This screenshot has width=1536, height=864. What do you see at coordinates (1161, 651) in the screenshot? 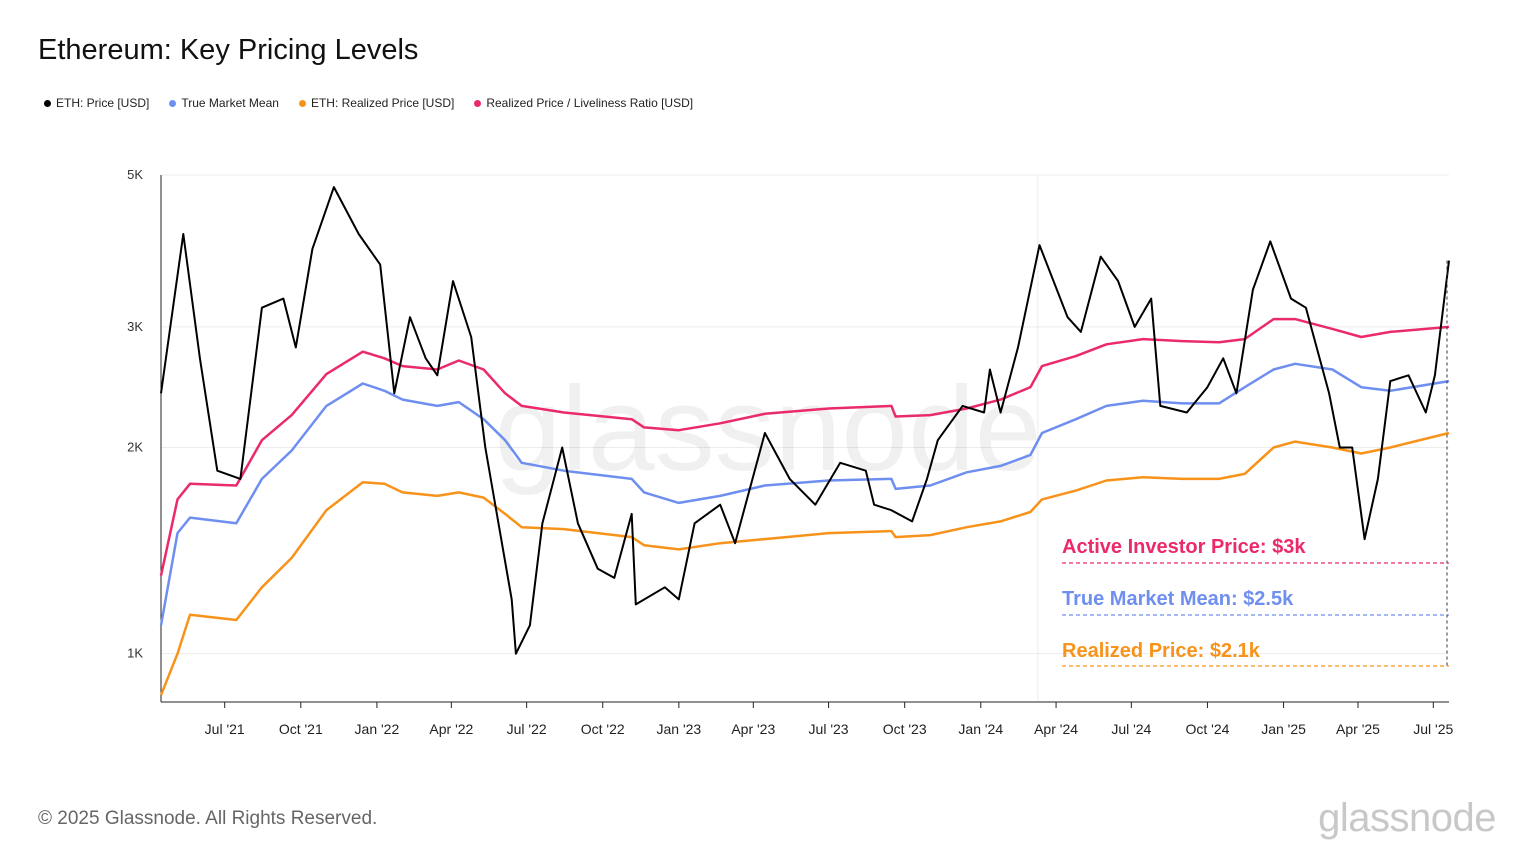
I see `annotation-label-realized: Realized Price: $2.1k` at bounding box center [1161, 651].